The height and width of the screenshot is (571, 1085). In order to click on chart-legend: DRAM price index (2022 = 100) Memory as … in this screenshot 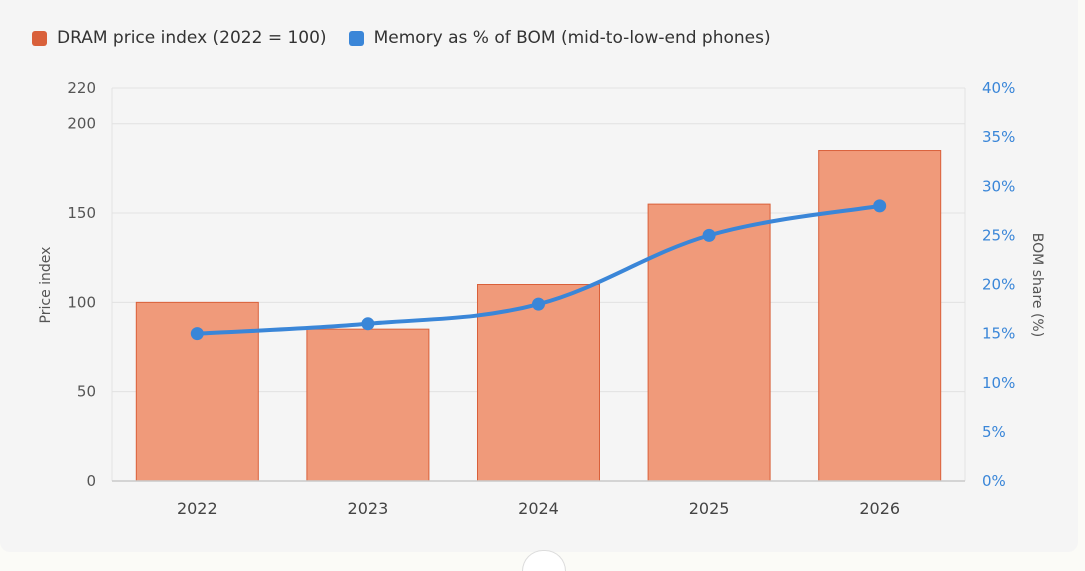, I will do `click(401, 38)`.